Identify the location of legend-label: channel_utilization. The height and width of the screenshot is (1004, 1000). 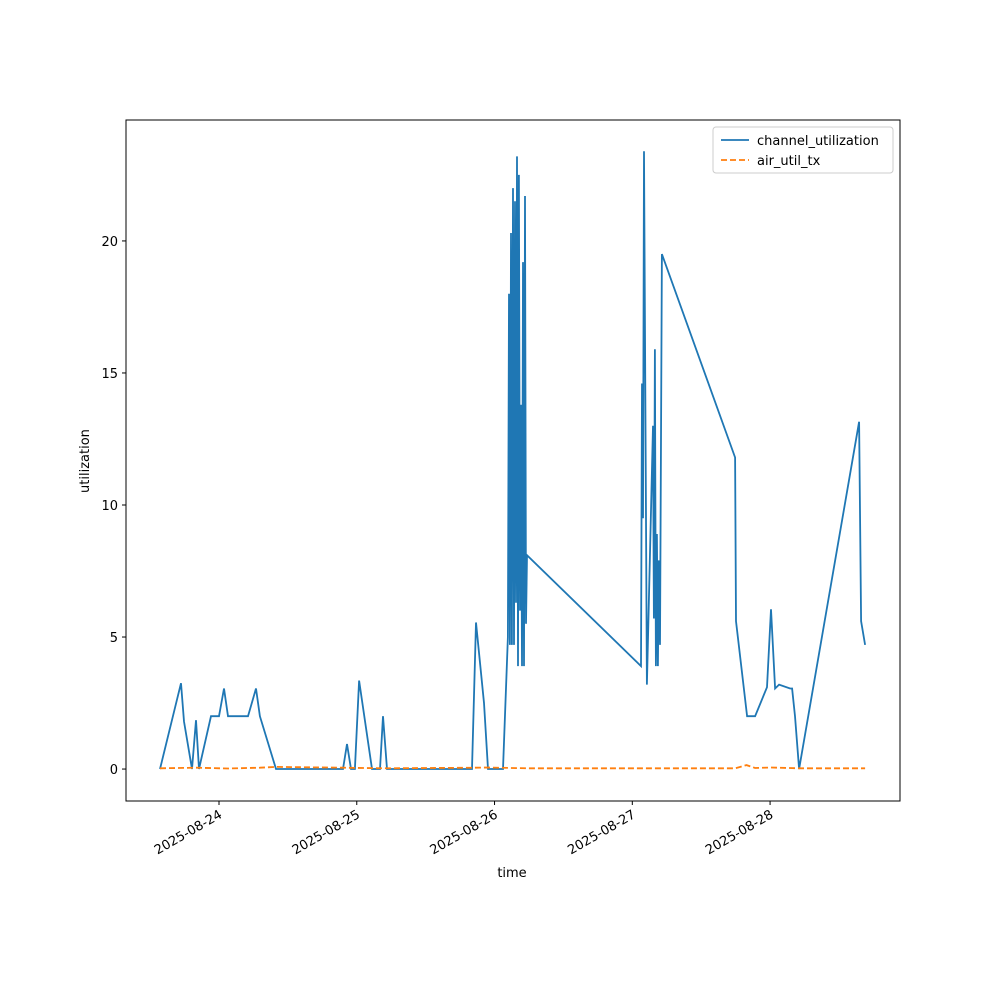
(818, 141).